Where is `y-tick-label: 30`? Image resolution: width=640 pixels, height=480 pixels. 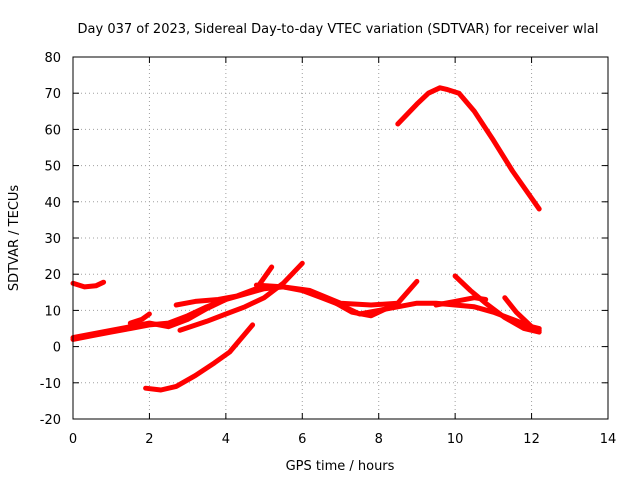 y-tick-label: 30 is located at coordinates (52, 239).